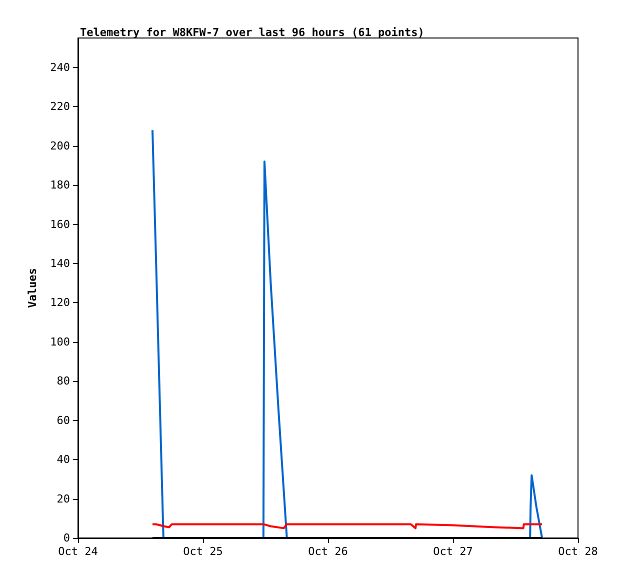 The height and width of the screenshot is (579, 618). Describe the element at coordinates (578, 551) in the screenshot. I see `x-tick-label: Oct 28` at that location.